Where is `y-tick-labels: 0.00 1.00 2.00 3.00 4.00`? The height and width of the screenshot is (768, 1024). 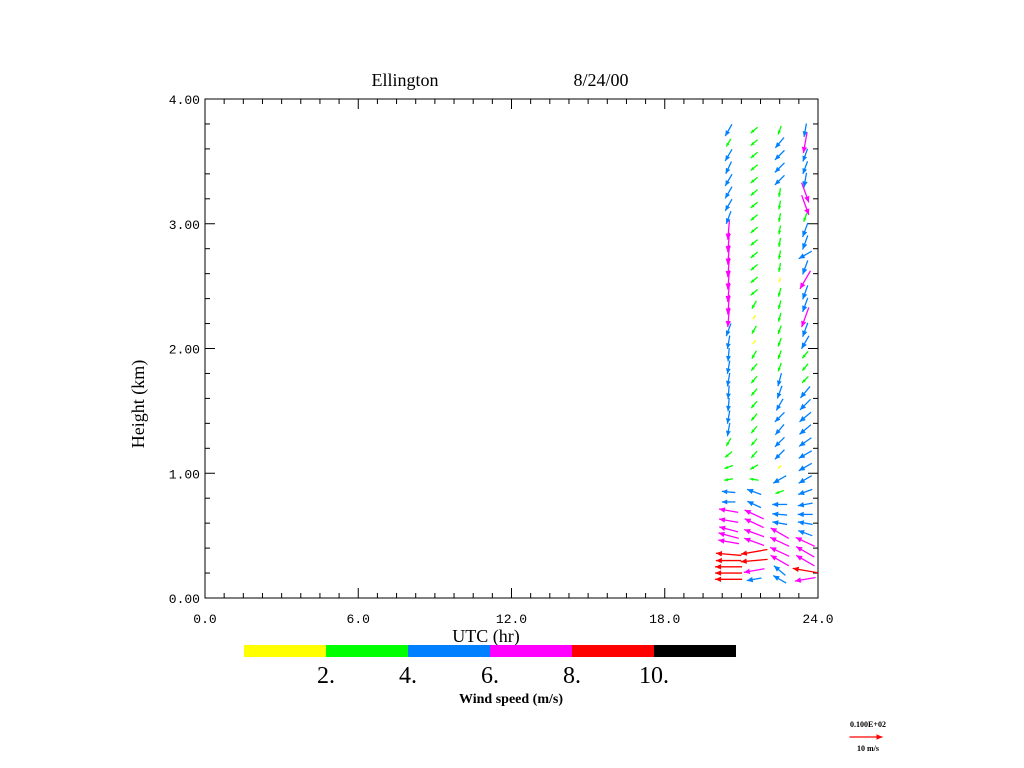 y-tick-labels: 0.00 1.00 2.00 3.00 4.00 is located at coordinates (184, 350).